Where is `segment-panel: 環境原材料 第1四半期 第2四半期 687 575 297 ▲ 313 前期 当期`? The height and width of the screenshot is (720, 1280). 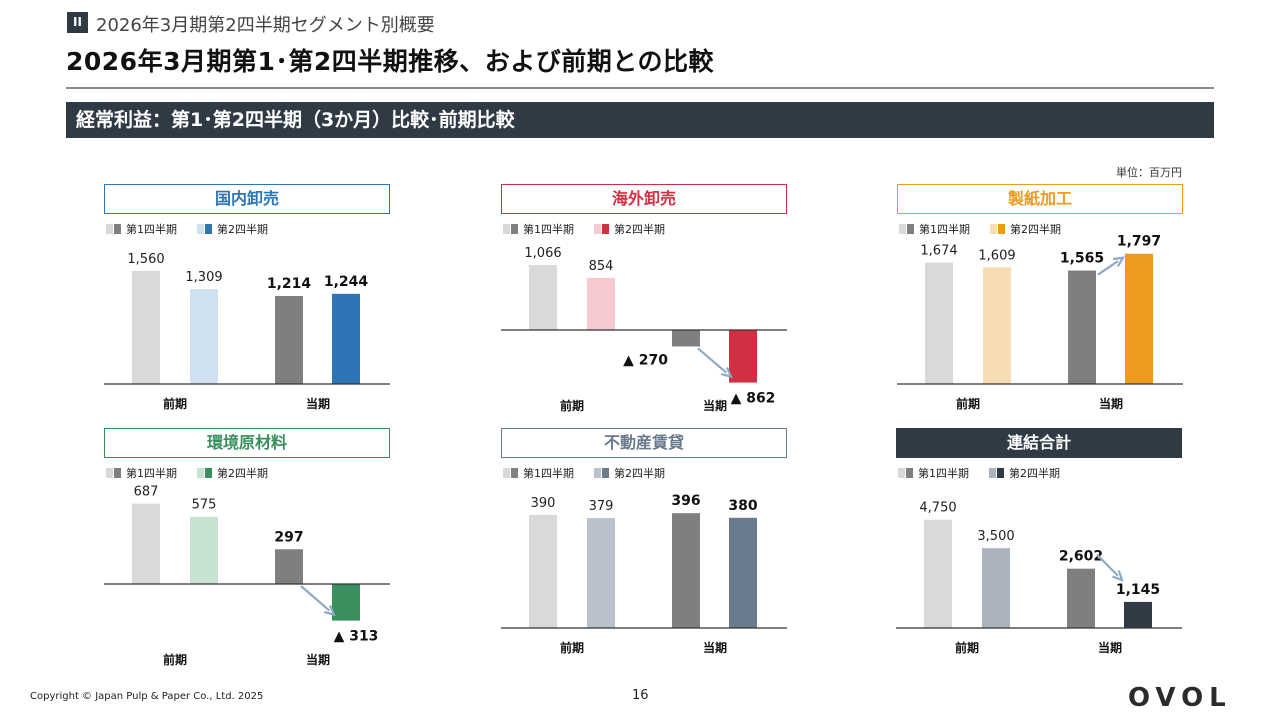 segment-panel: 環境原材料 第1四半期 第2四半期 687 575 297 ▲ 313 前期 当期 is located at coordinates (247, 547).